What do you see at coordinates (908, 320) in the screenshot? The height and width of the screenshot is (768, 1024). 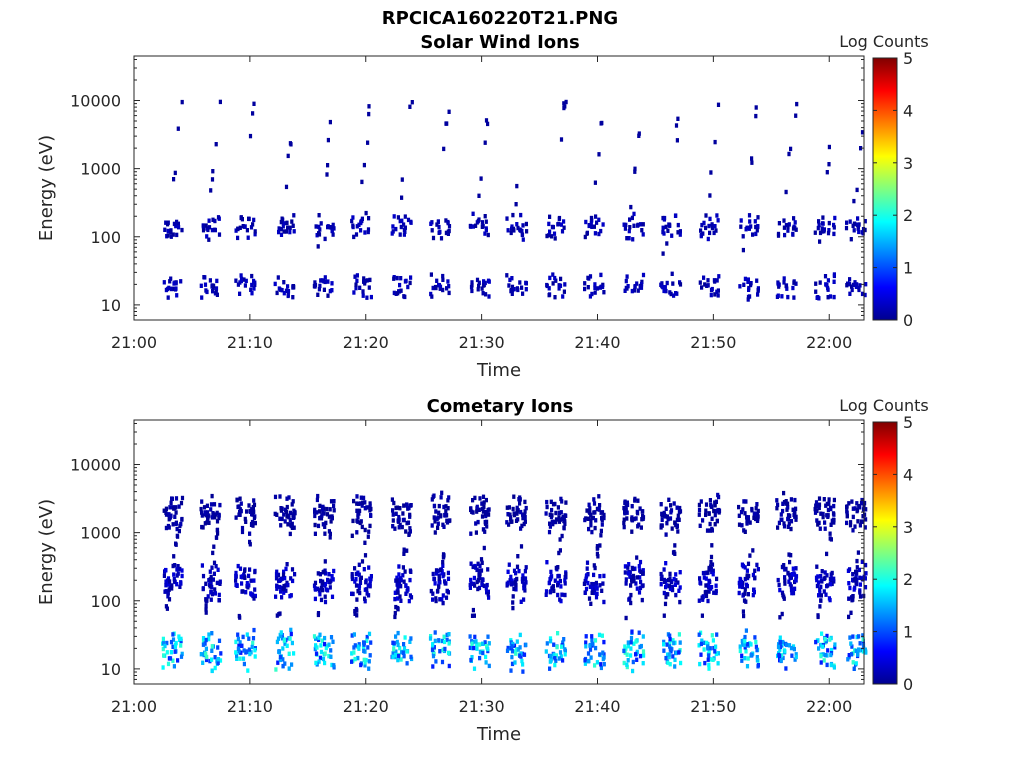 I see `colorbar-tick-label: 0` at bounding box center [908, 320].